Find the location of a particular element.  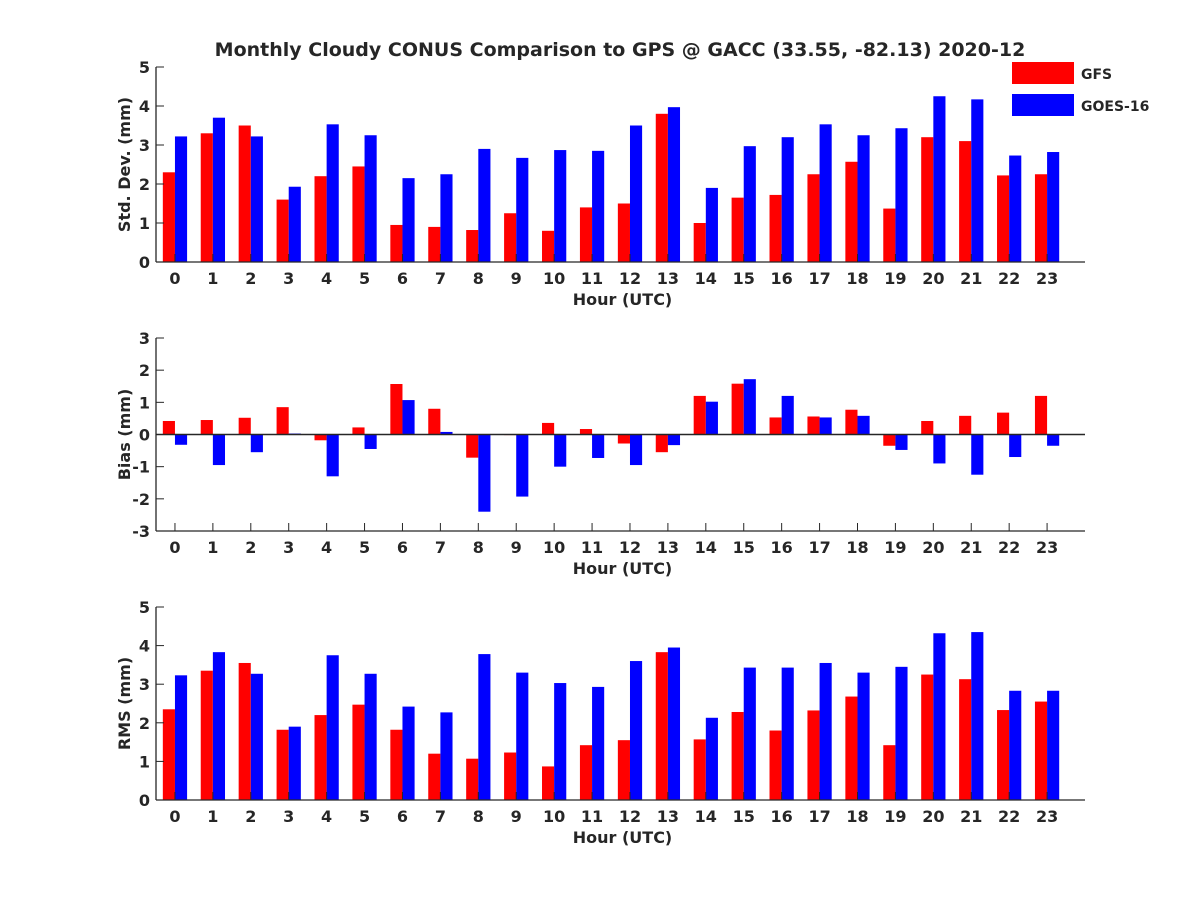

bias-x-tick-label: 0 is located at coordinates (174, 547).